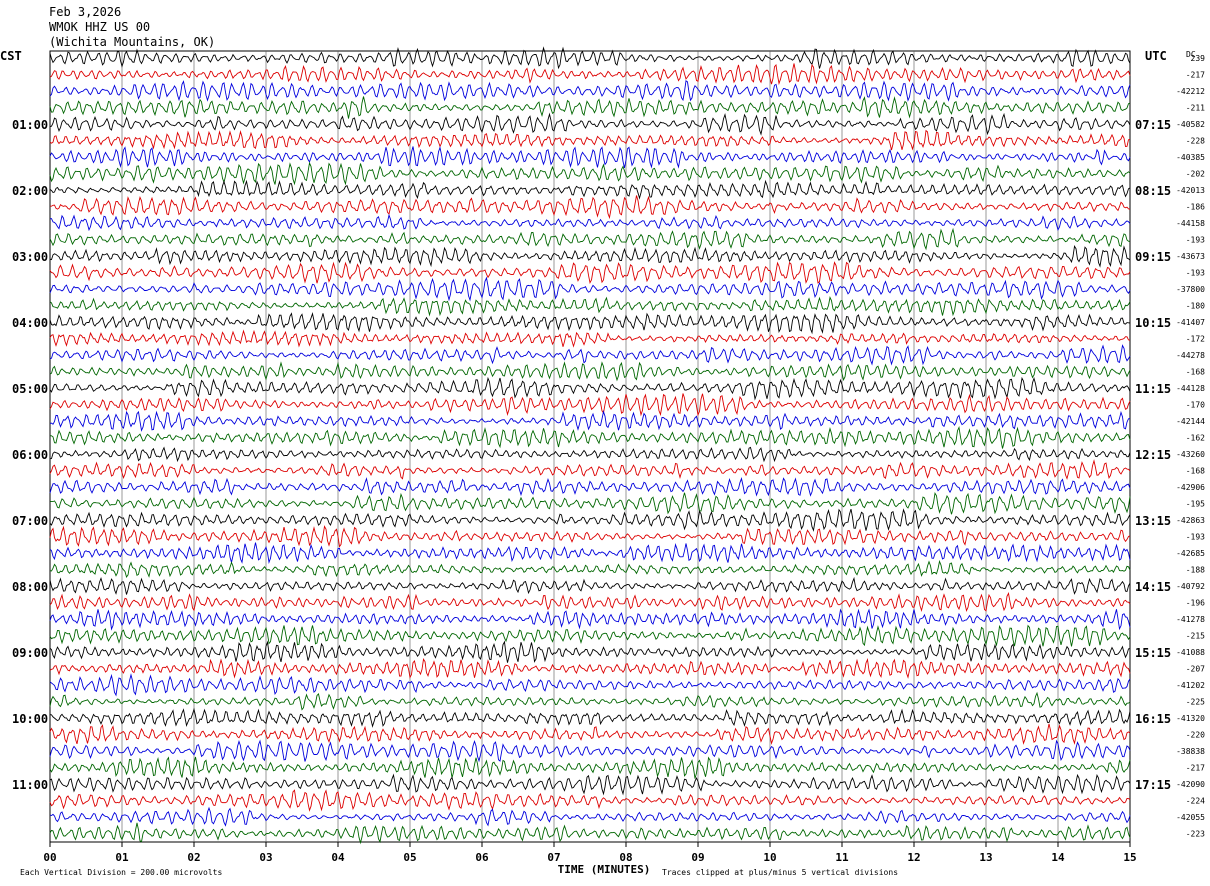 This screenshot has width=1210, height=886. I want to click on left-time-label: 06:00, so click(30, 455).